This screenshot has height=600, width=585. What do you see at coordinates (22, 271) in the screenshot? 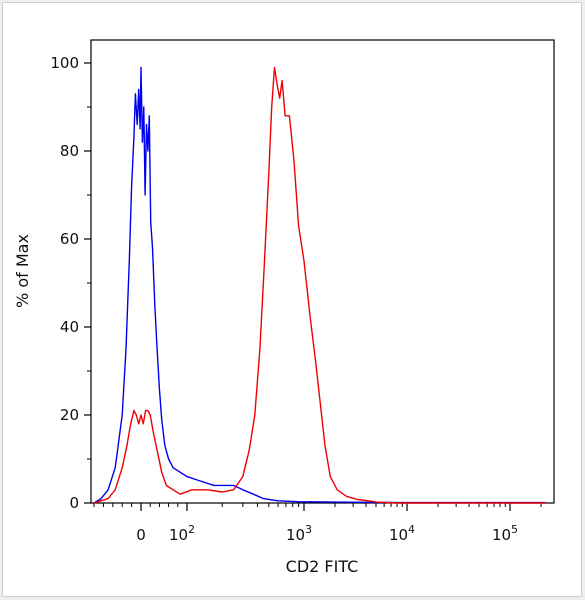
I see `y-axis-label: % of Max` at bounding box center [22, 271].